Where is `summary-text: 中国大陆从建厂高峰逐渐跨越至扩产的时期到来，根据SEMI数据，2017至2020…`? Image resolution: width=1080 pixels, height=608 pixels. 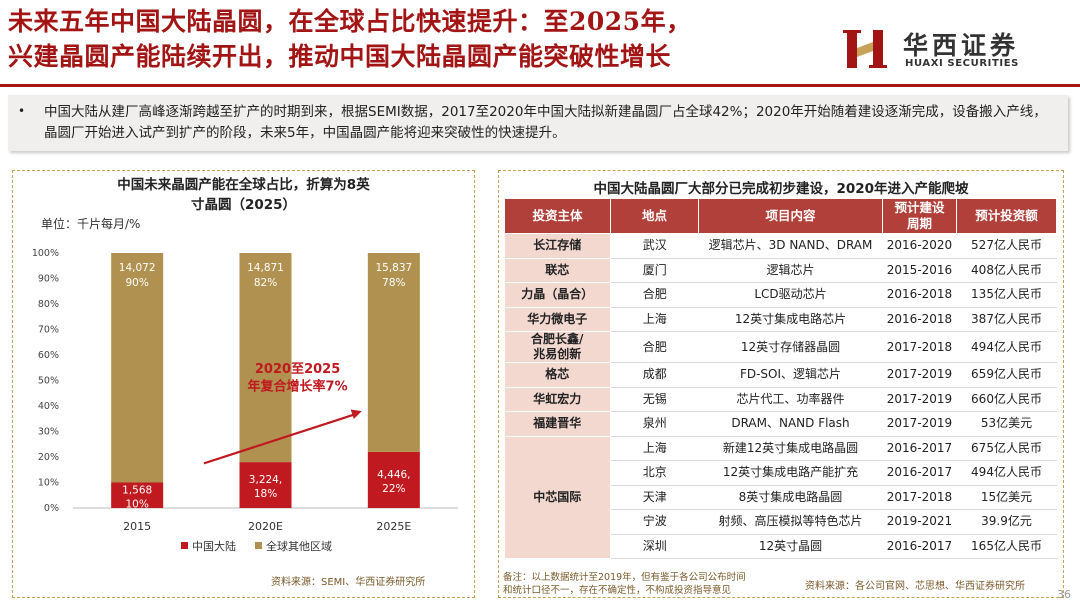
summary-text: 中国大陆从建厂高峰逐渐跨越至扩产的时期到来，根据SEMI数据，2017至2020… is located at coordinates (545, 122).